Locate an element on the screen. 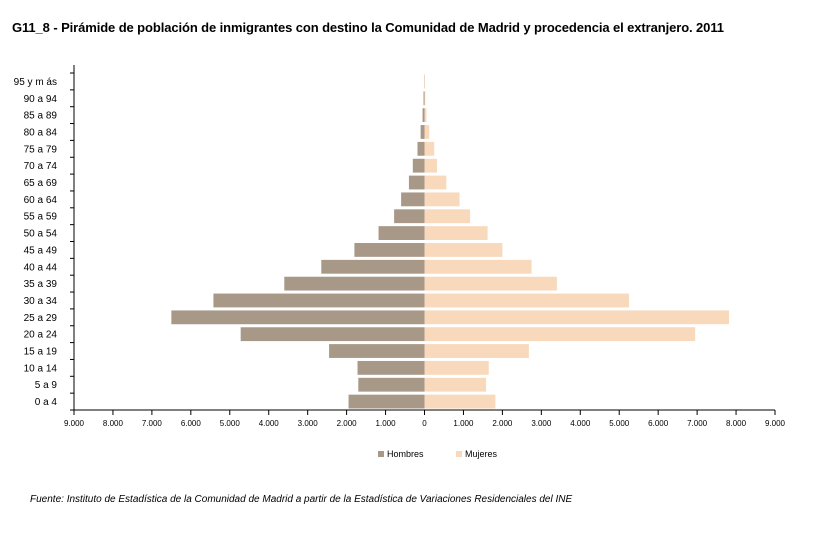 The height and width of the screenshot is (539, 838). y-tick-label: 0 a 4 is located at coordinates (46, 402).